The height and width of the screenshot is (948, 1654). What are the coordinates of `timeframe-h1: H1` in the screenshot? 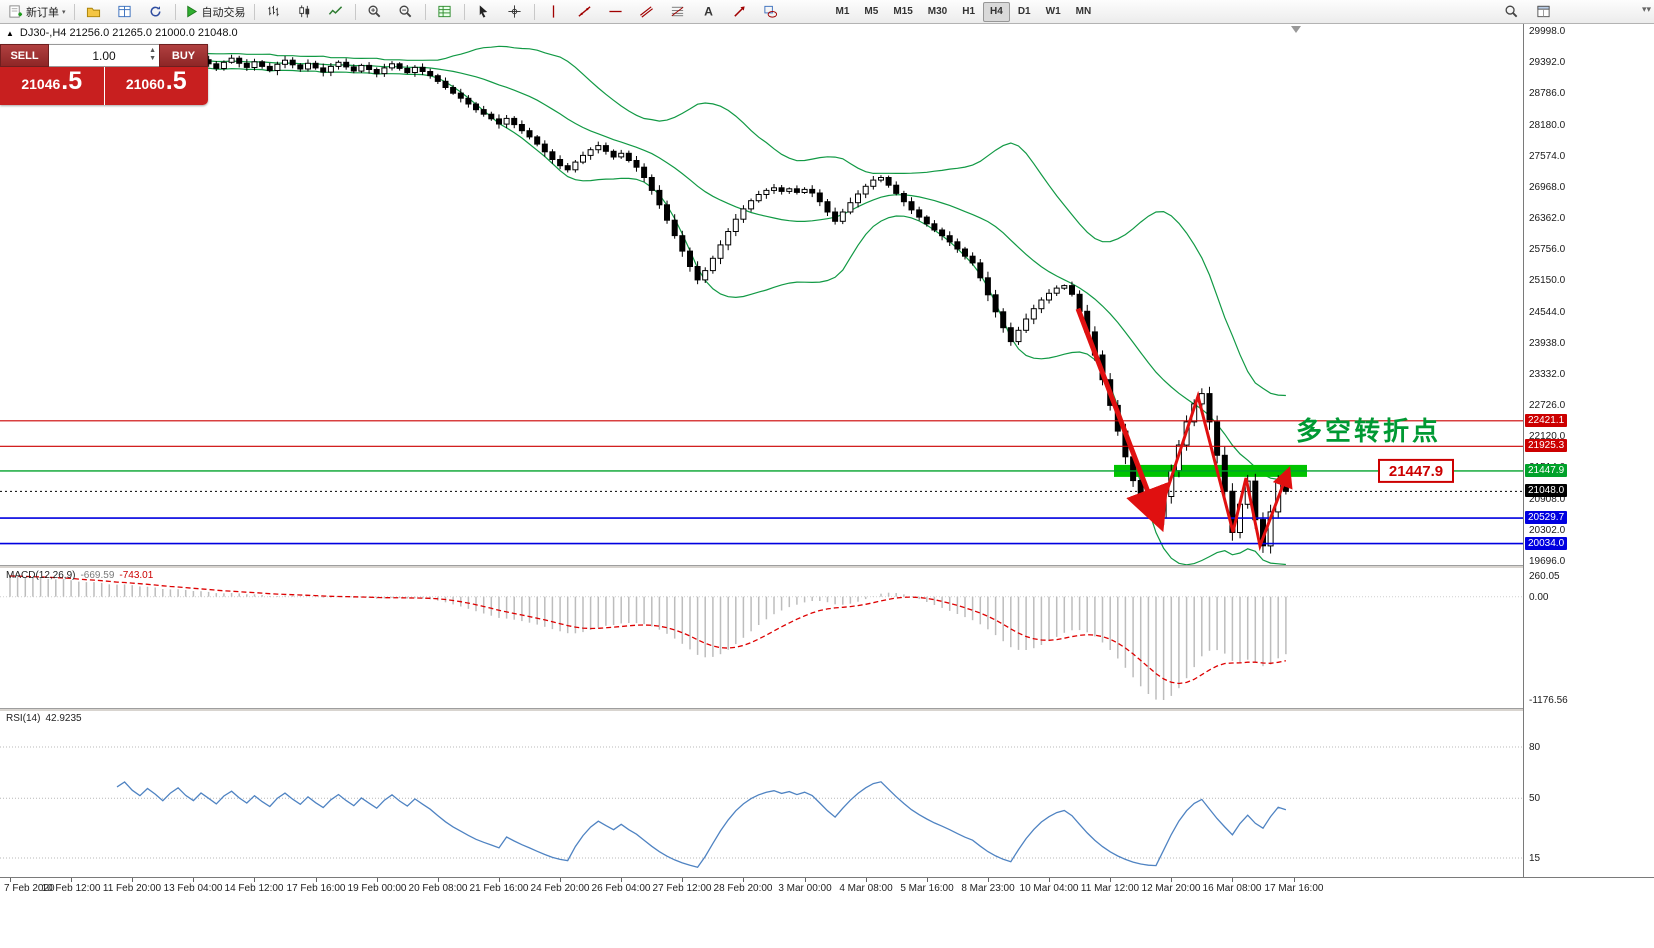 It's located at (969, 11).